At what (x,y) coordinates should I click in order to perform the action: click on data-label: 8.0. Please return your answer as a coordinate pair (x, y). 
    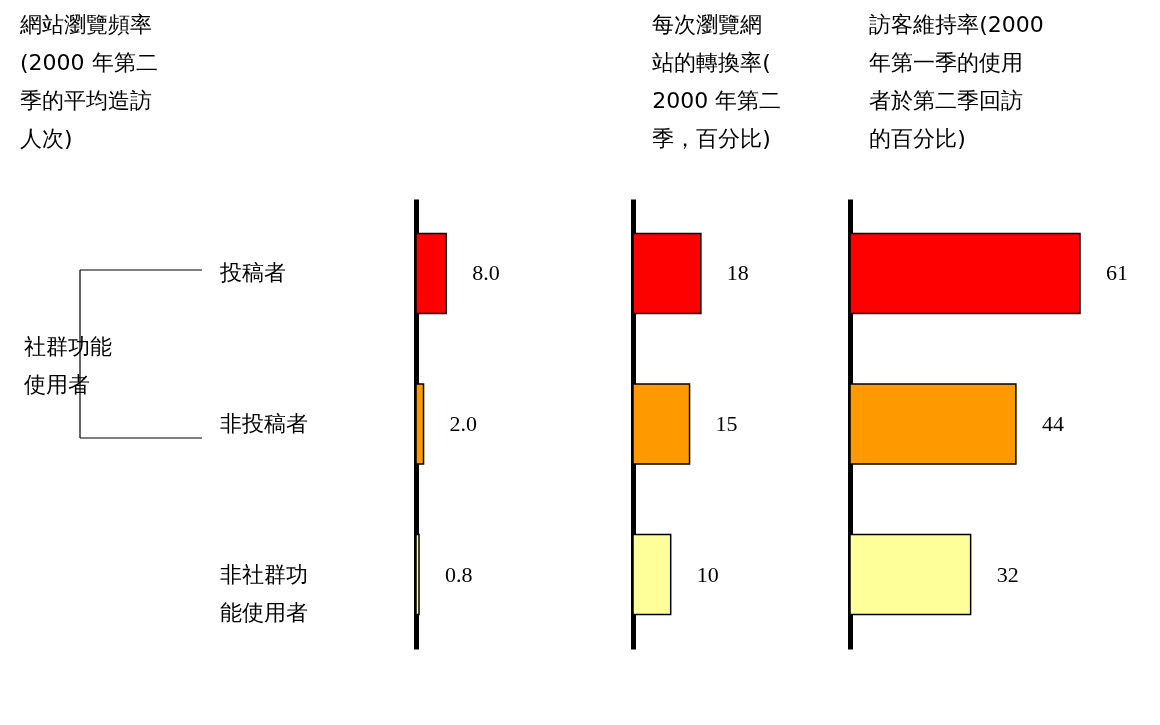
    Looking at the image, I should click on (486, 273).